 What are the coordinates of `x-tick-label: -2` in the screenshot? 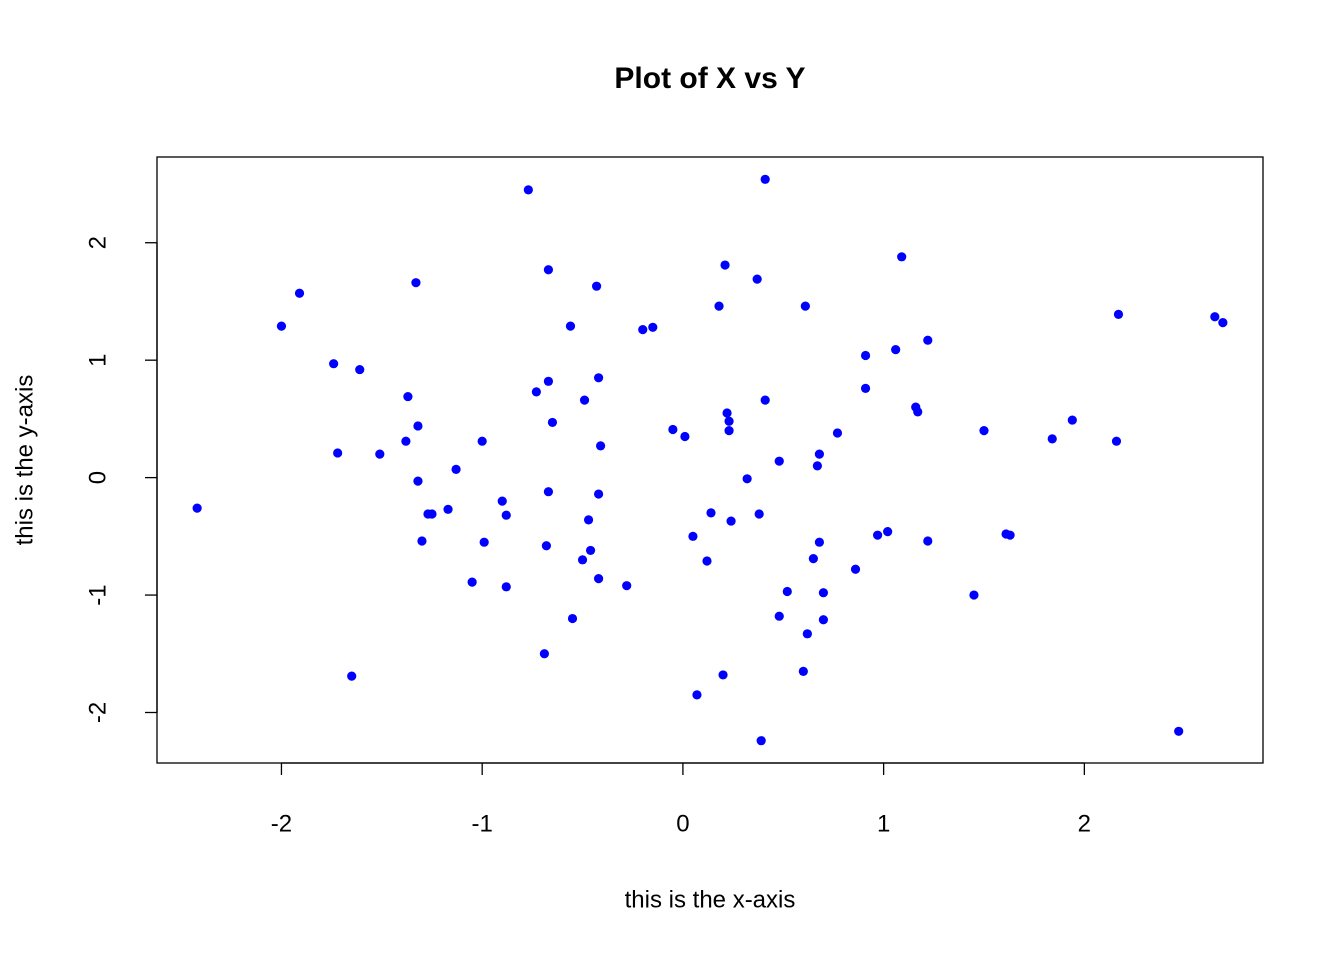 It's located at (281, 823).